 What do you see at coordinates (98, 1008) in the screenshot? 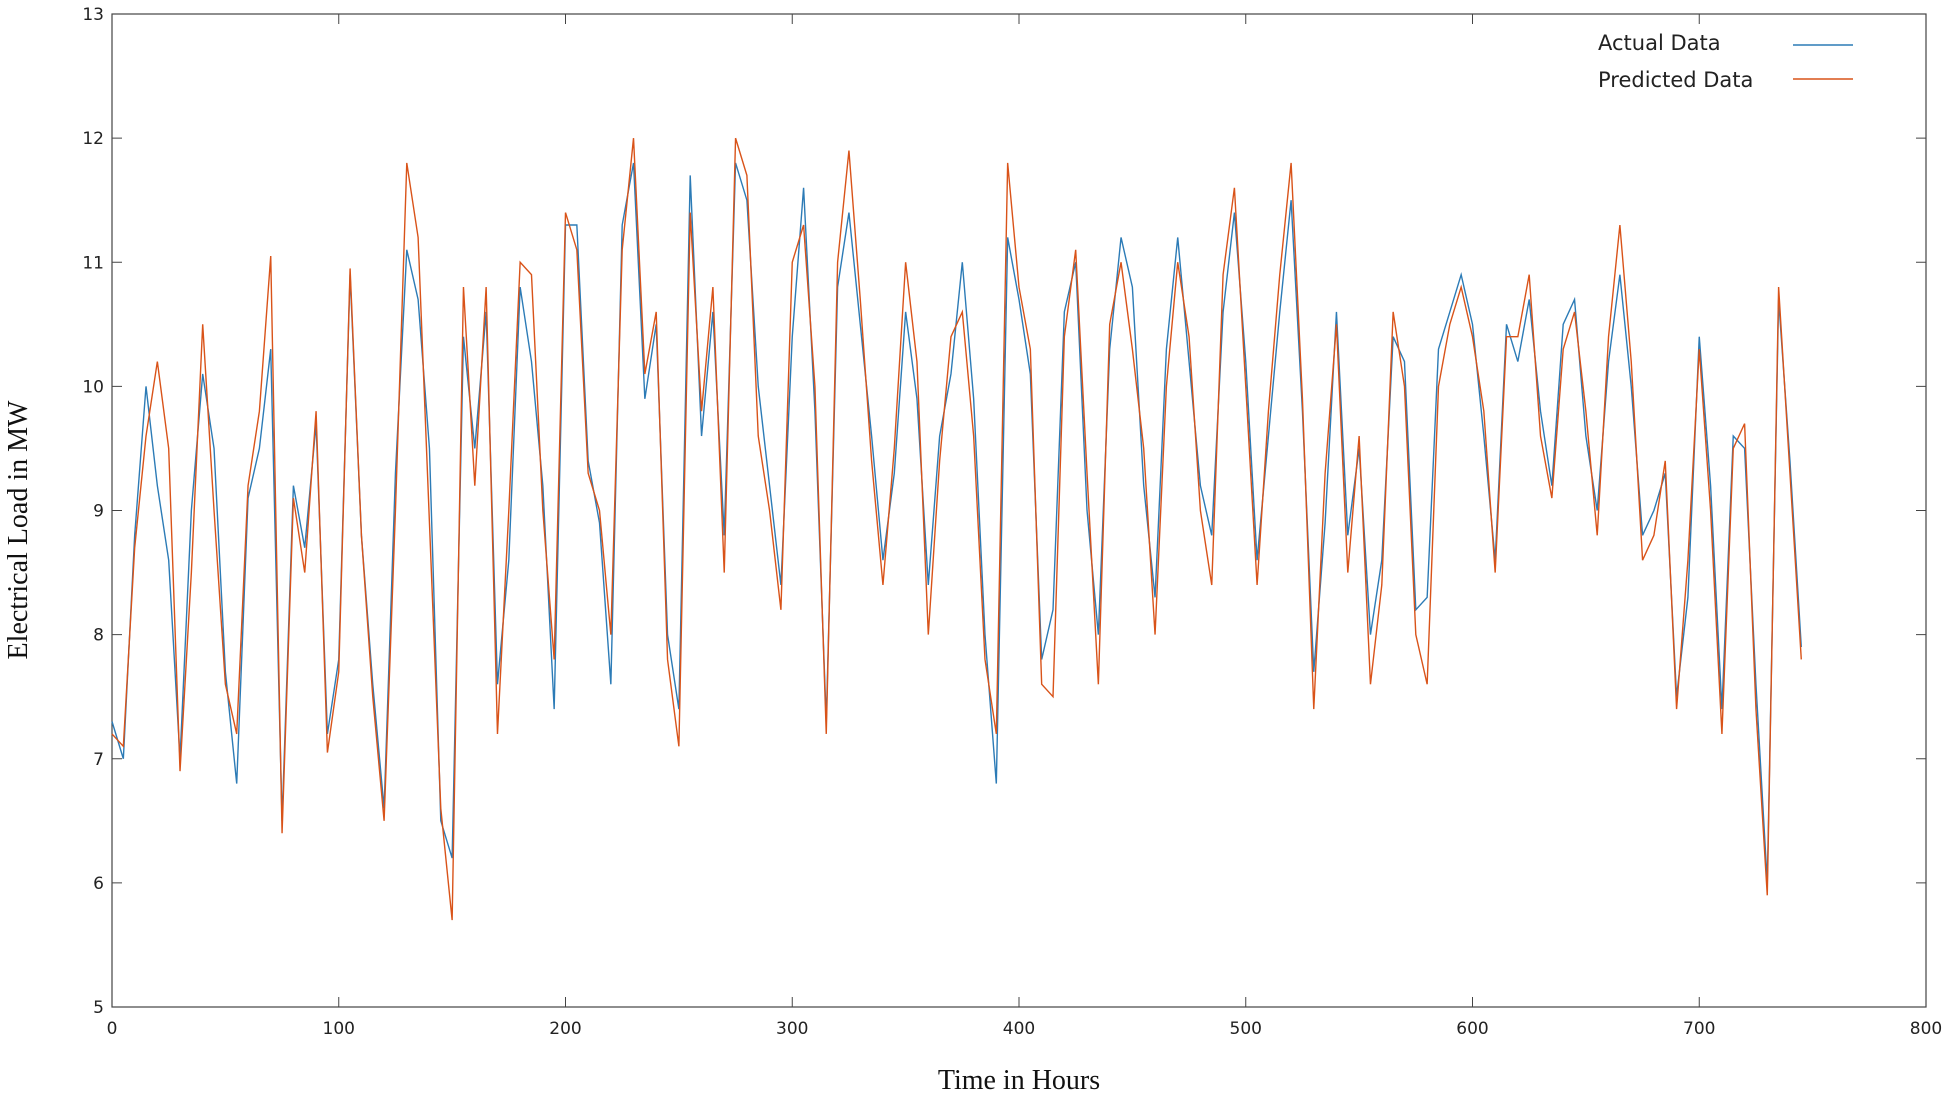
I see `y-tick-label: 5` at bounding box center [98, 1008].